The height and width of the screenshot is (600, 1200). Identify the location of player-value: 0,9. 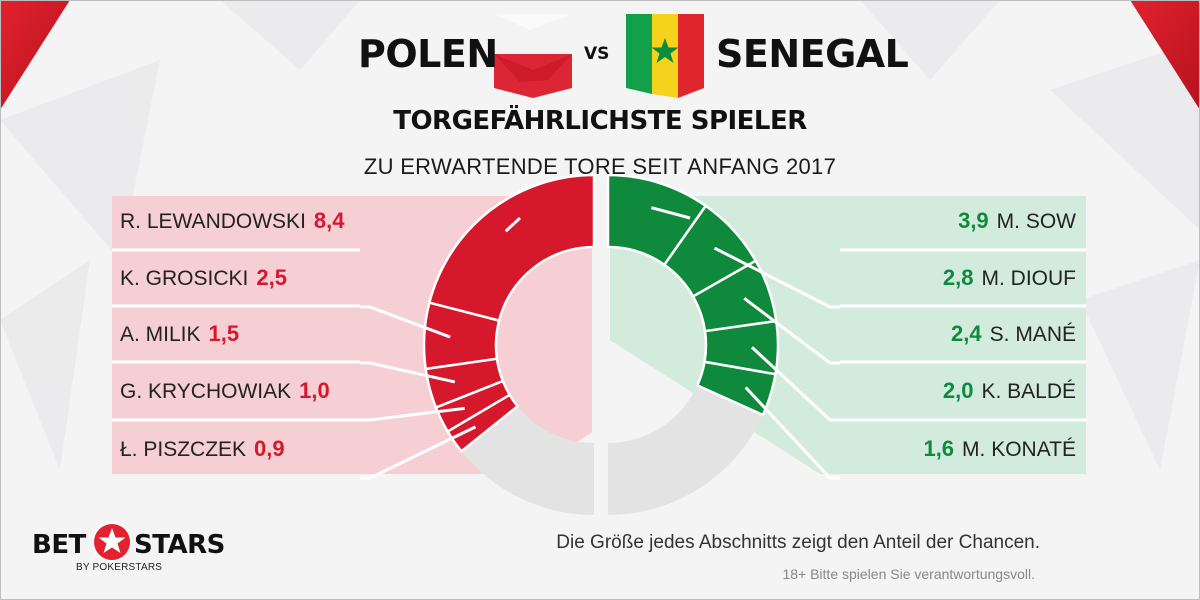
(269, 448).